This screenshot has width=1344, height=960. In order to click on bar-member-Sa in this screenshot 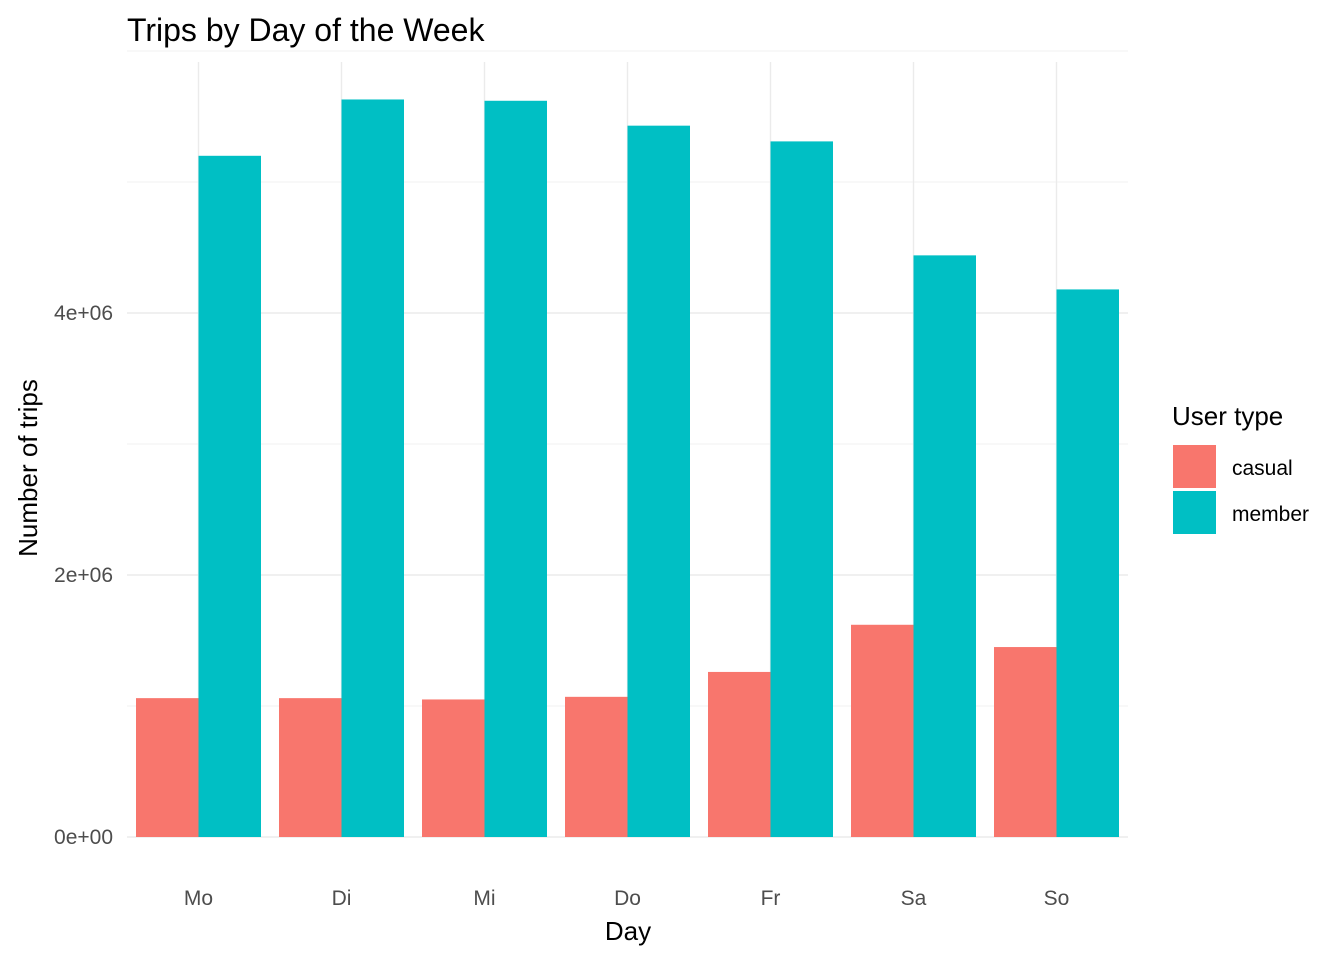, I will do `click(944, 546)`.